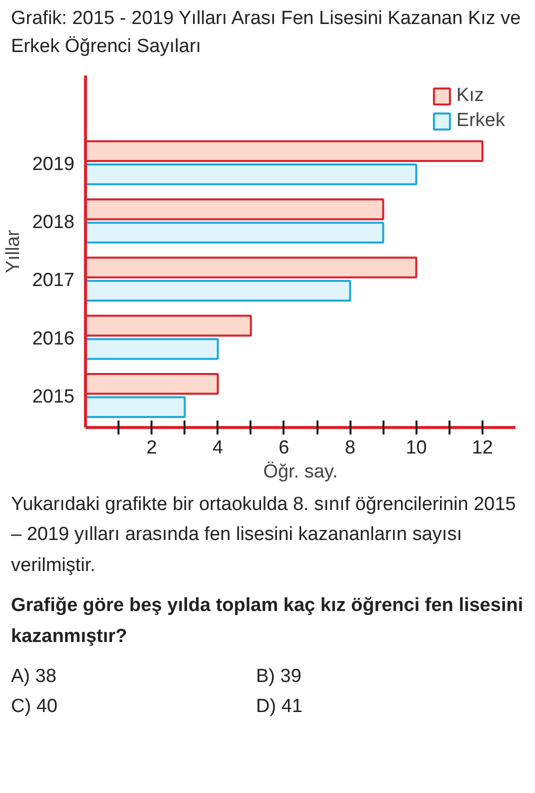  I want to click on text: C) 40, so click(34, 707).